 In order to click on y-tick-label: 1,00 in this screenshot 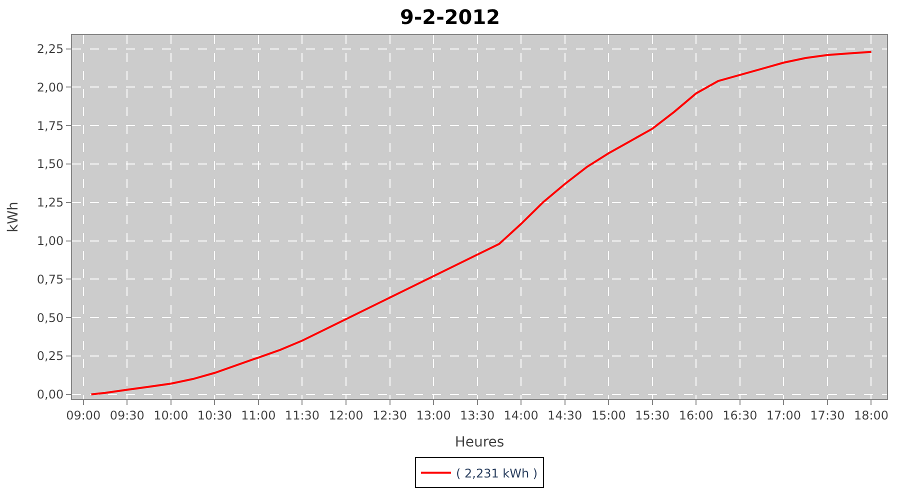, I will do `click(50, 241)`.